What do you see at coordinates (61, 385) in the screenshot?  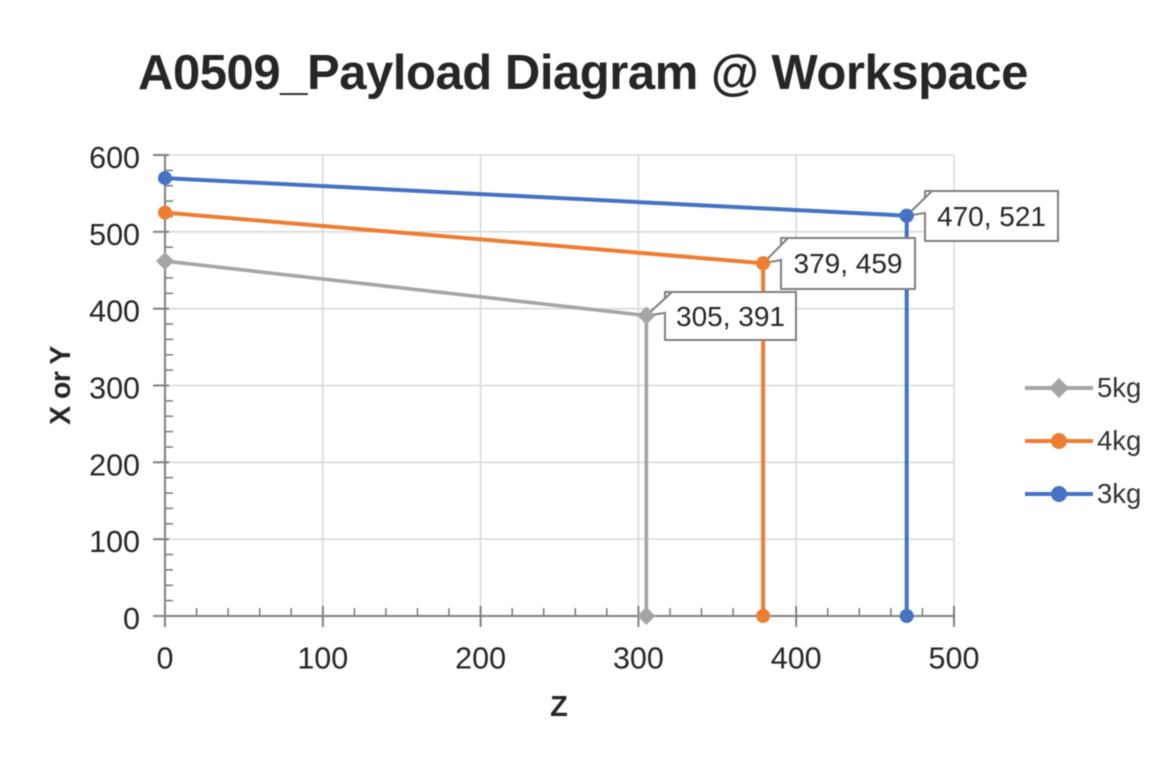 I see `svg-text: X or Y` at bounding box center [61, 385].